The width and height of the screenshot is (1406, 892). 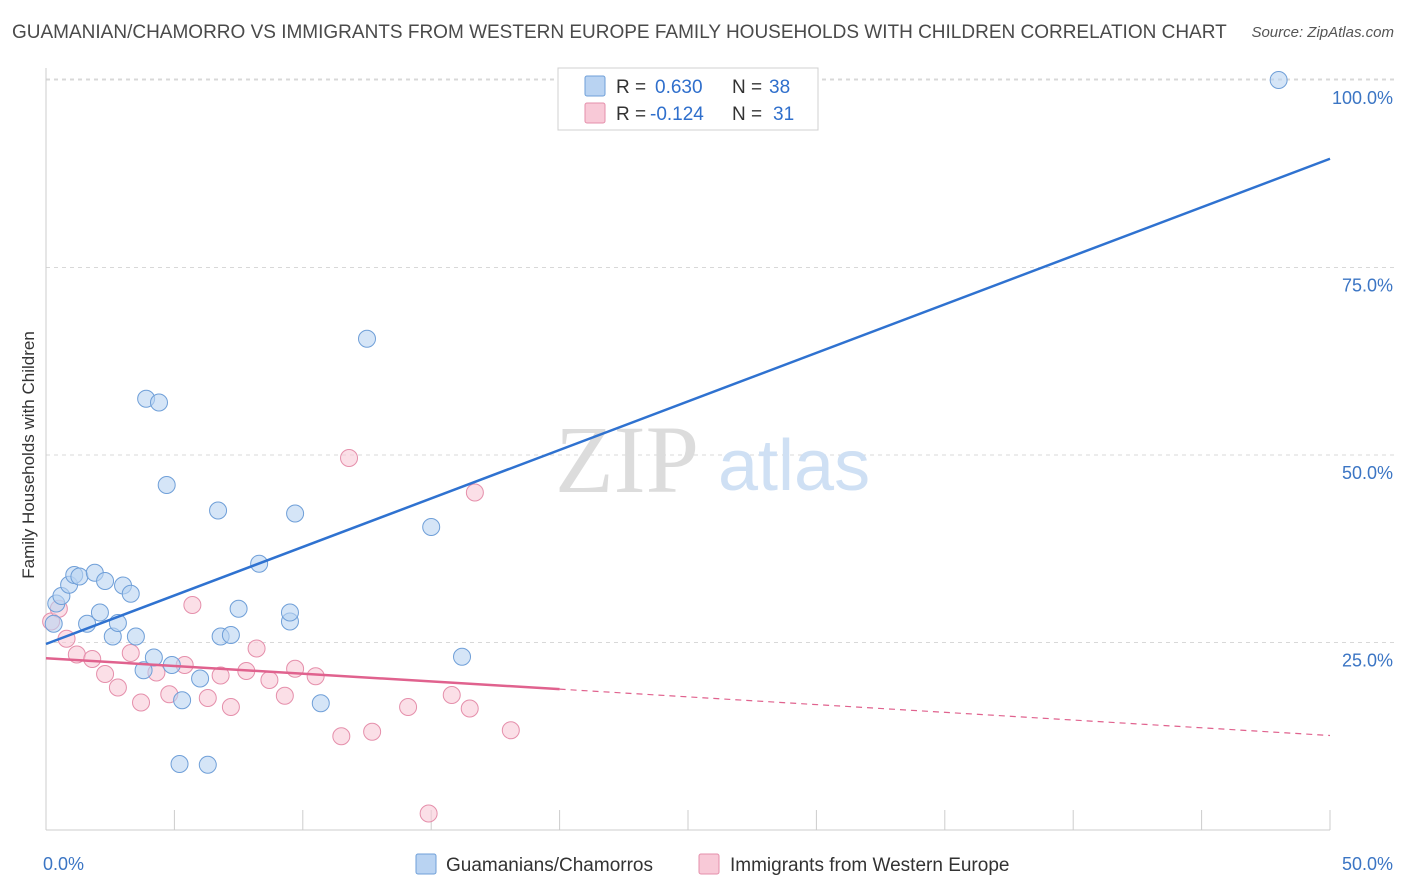 What do you see at coordinates (631, 114) in the screenshot?
I see `legend-r-label-2: R =` at bounding box center [631, 114].